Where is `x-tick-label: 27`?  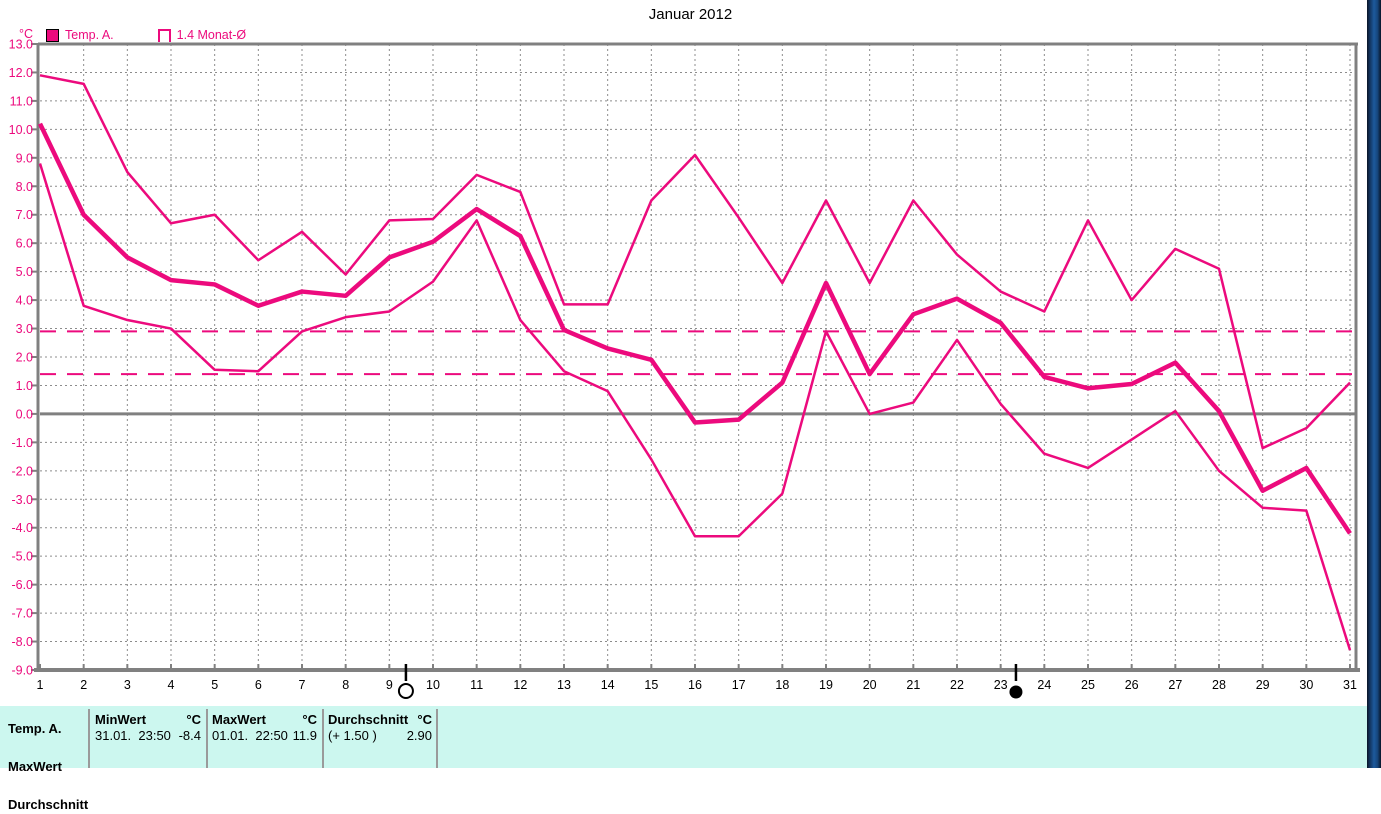
x-tick-label: 27 is located at coordinates (1175, 685).